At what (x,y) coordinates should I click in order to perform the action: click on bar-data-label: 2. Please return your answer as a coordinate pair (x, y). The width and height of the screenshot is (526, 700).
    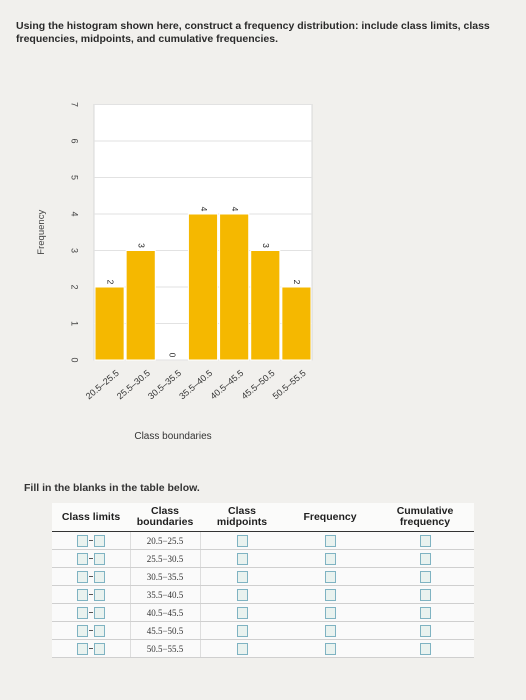
    Looking at the image, I should click on (110, 282).